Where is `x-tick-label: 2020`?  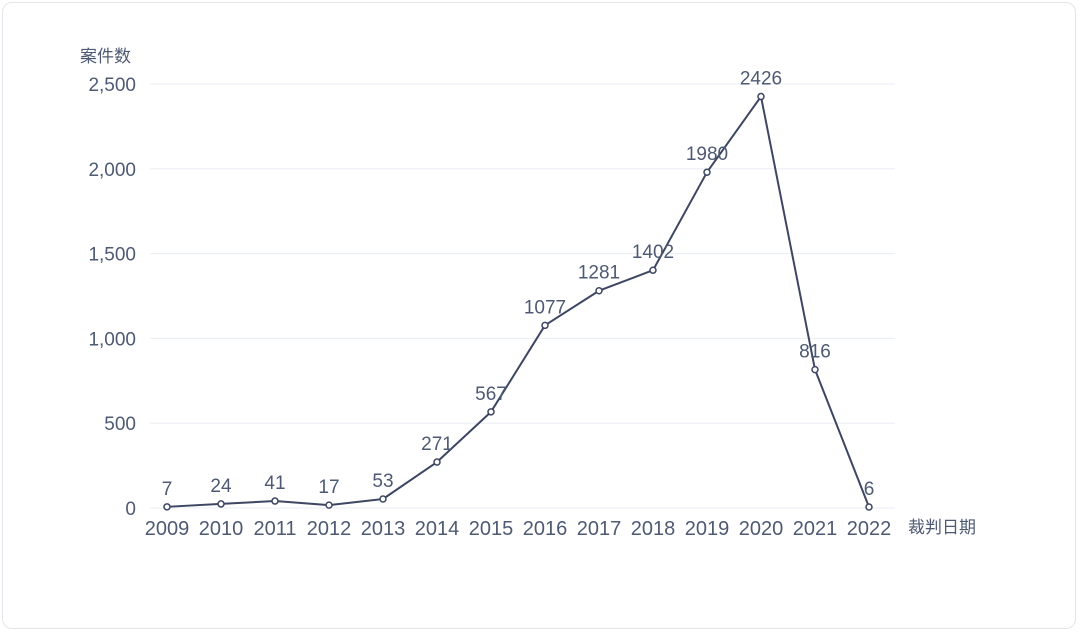
x-tick-label: 2020 is located at coordinates (761, 529).